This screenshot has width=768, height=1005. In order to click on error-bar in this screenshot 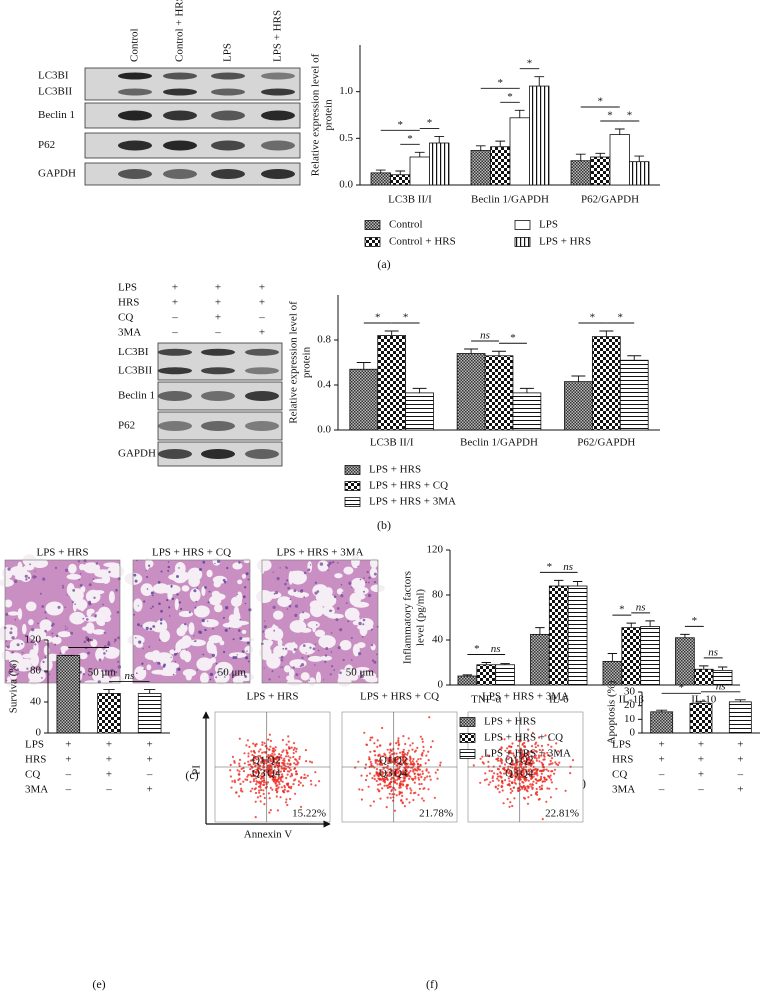, I will do `click(634, 358)`.